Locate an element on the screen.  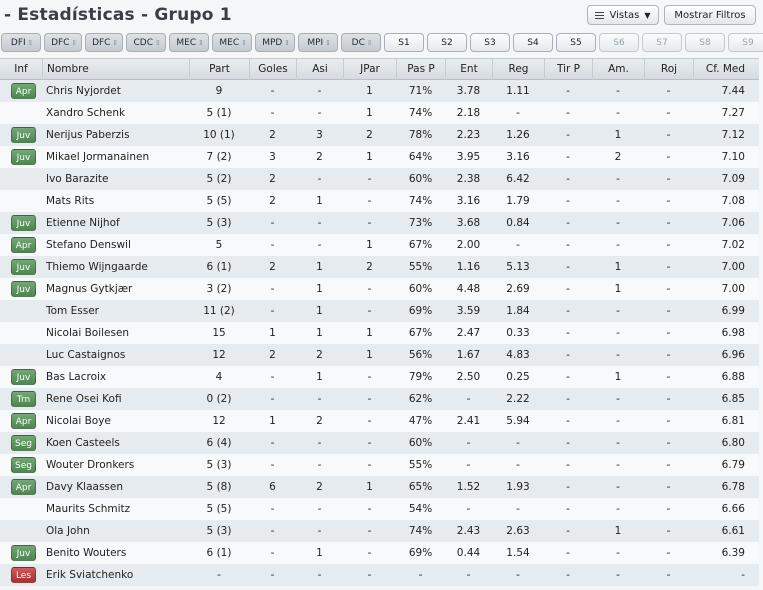
status-badge: Trn is located at coordinates (23, 399).